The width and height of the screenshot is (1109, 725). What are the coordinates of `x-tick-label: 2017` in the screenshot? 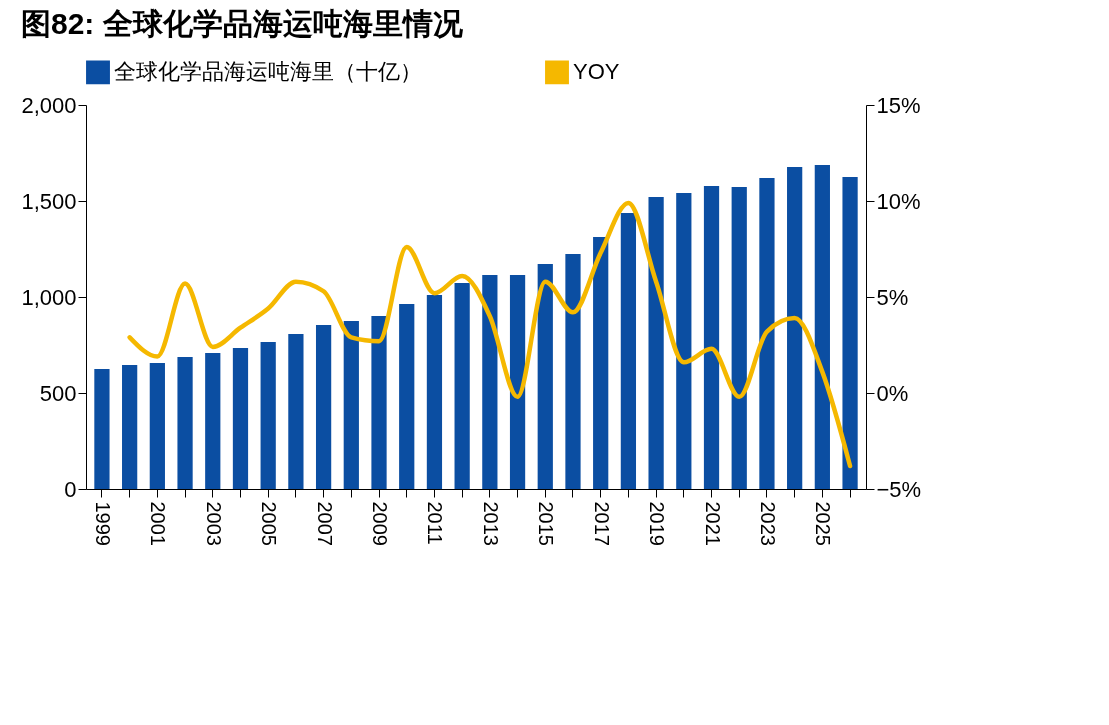 It's located at (601, 523).